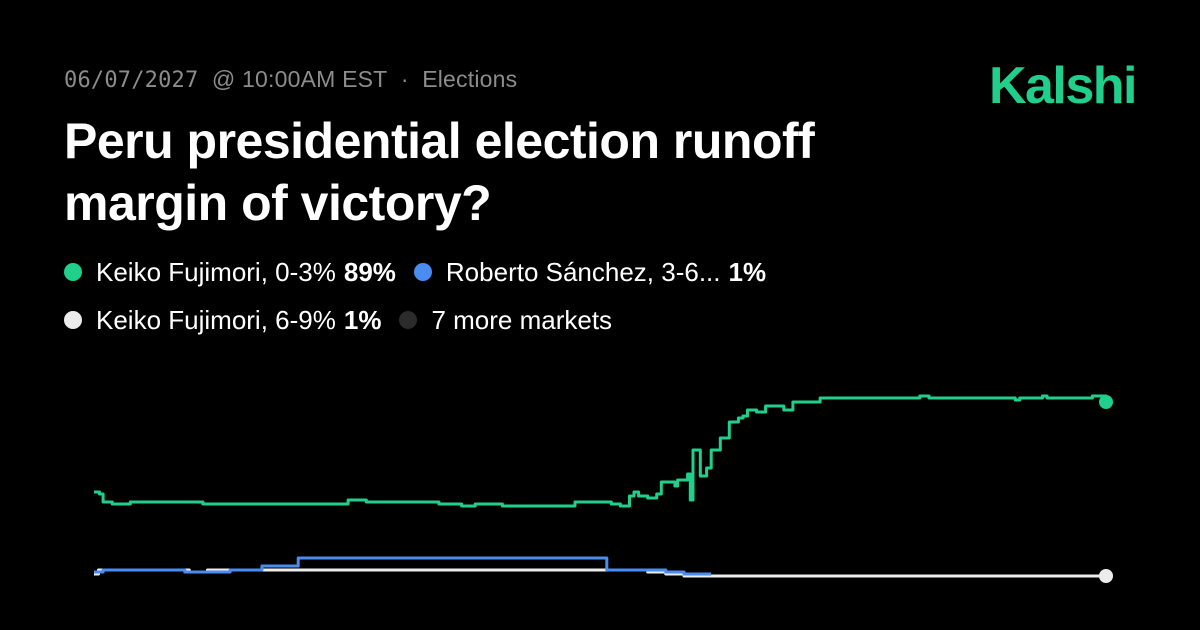 This screenshot has width=1200, height=630. I want to click on legend-value: 89%, so click(369, 271).